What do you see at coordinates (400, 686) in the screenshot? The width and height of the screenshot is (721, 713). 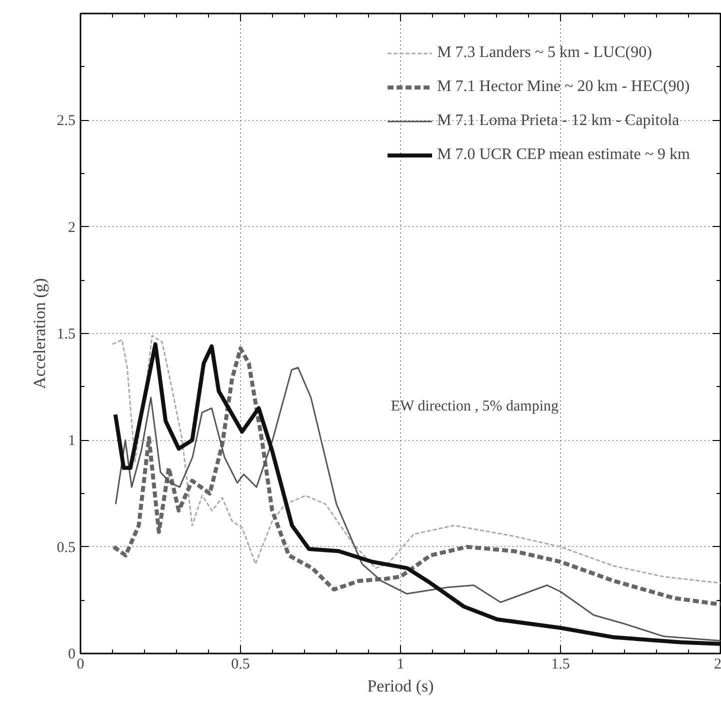 I see `x-axis-title: Period (s)` at bounding box center [400, 686].